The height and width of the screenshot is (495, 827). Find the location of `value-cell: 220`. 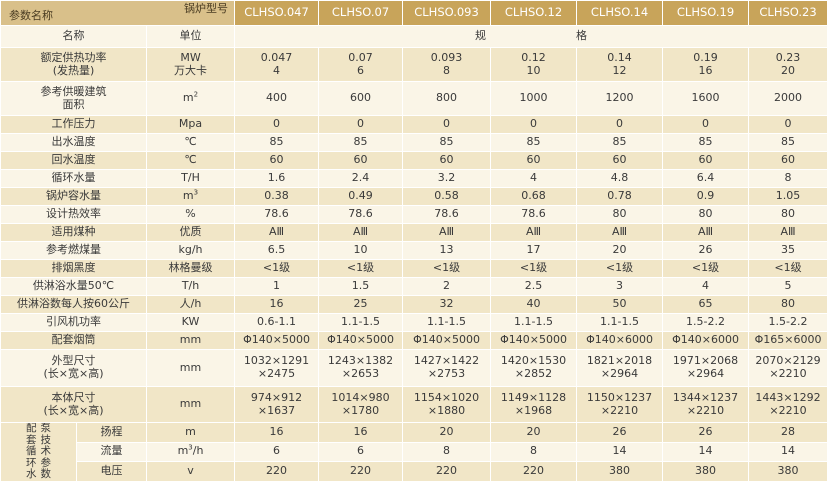

value-cell: 220 is located at coordinates (447, 471).